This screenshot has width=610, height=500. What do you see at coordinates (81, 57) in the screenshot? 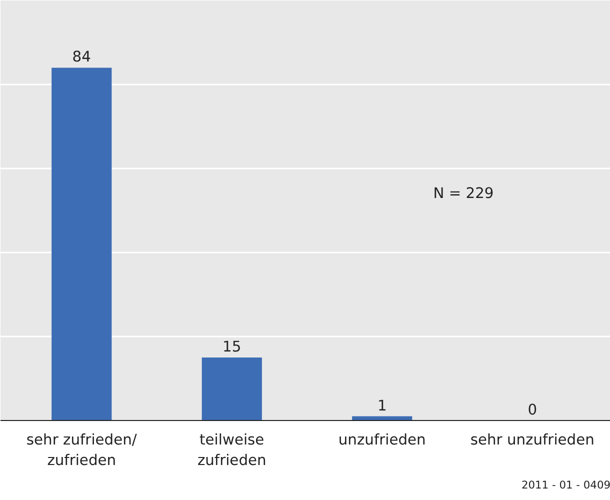
I see `data-label: 84` at bounding box center [81, 57].